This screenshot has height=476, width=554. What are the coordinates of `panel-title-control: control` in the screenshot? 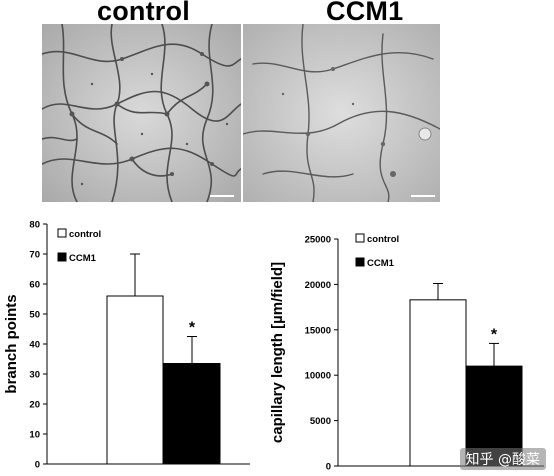 It's located at (143, 13).